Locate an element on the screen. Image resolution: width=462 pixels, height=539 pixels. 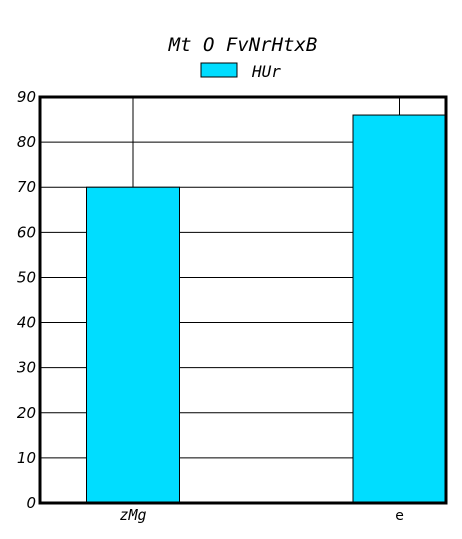
y-axis-ticks: 0 10 20 30 40 50 60 70 80 90 is located at coordinates (26, 300).